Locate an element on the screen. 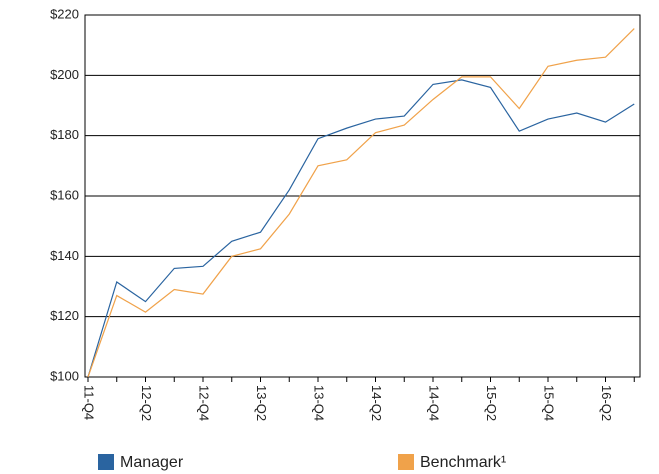 Image resolution: width=659 pixels, height=474 pixels. x-tick-label: 14-Q4 is located at coordinates (434, 403).